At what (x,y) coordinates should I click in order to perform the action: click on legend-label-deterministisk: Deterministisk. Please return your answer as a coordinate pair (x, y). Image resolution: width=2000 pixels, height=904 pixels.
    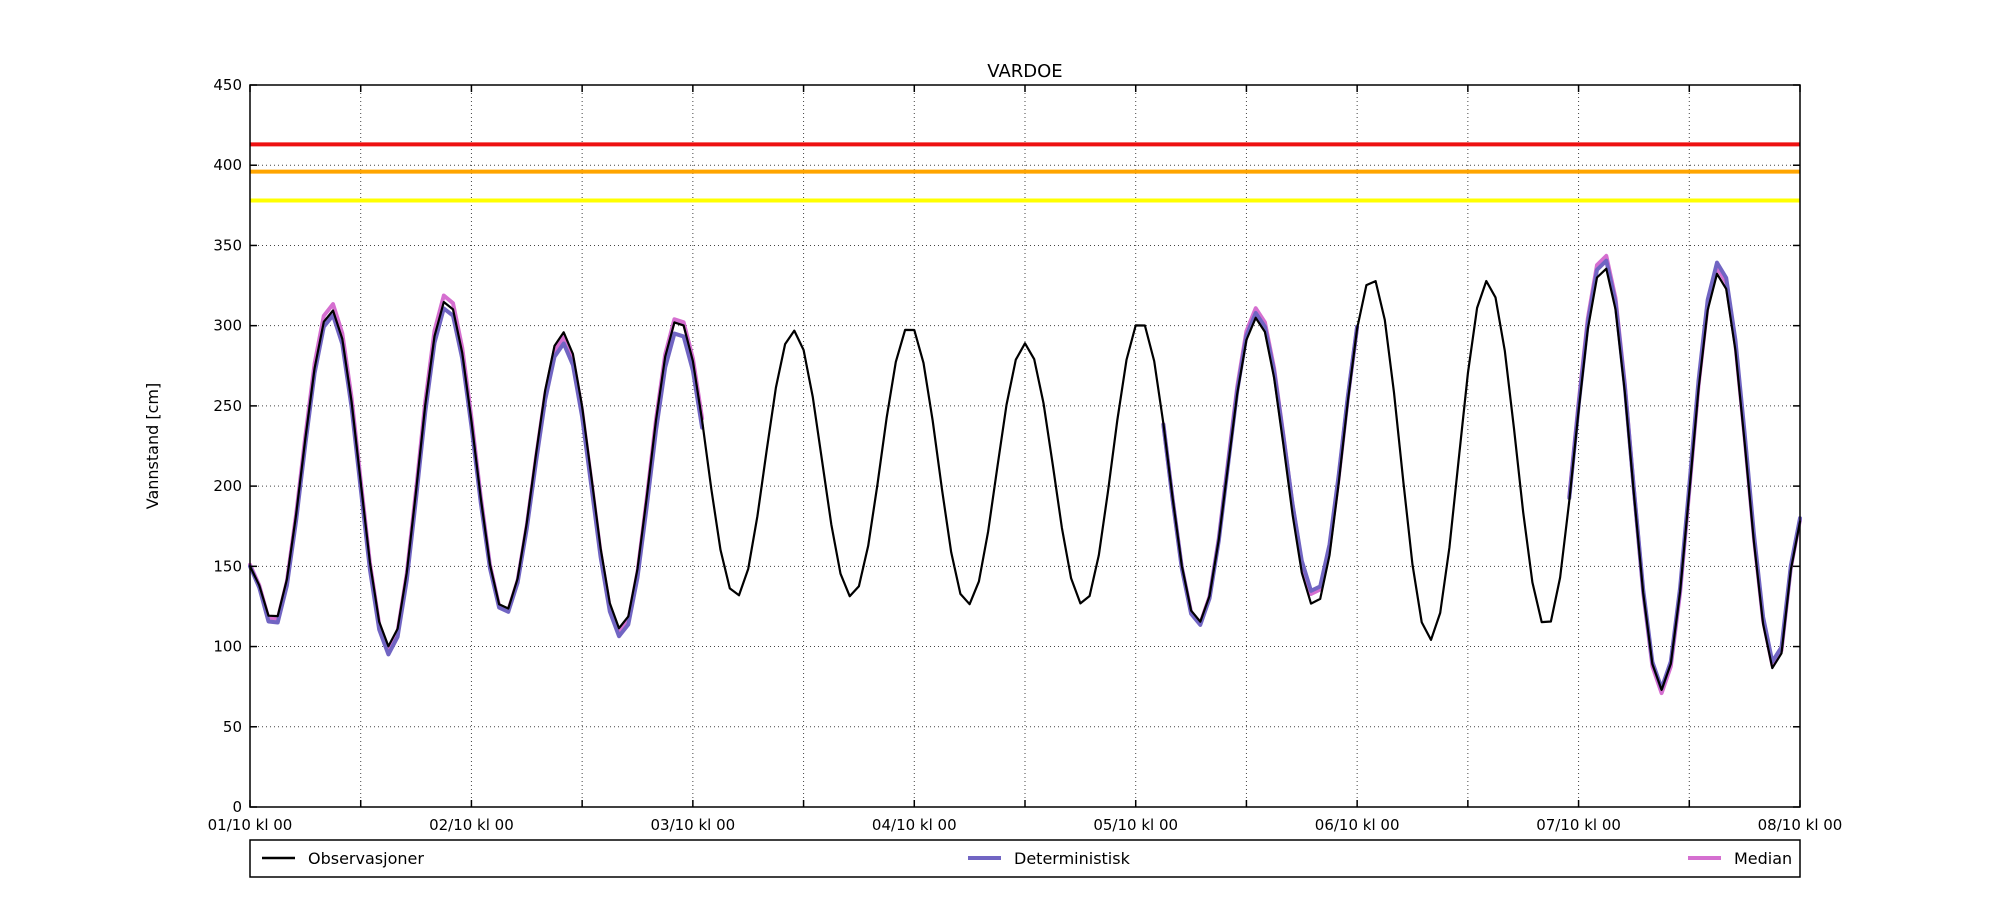
    Looking at the image, I should click on (1072, 858).